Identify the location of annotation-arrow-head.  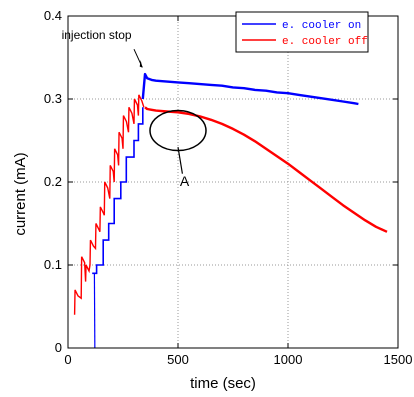
(141, 63).